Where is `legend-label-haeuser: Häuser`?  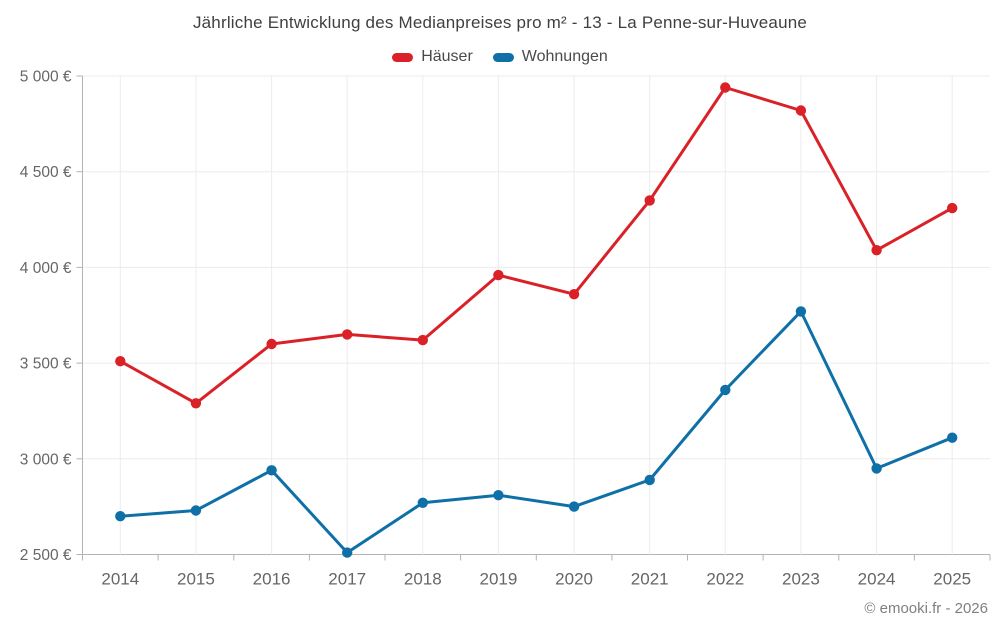
legend-label-haeuser: Häuser is located at coordinates (447, 56).